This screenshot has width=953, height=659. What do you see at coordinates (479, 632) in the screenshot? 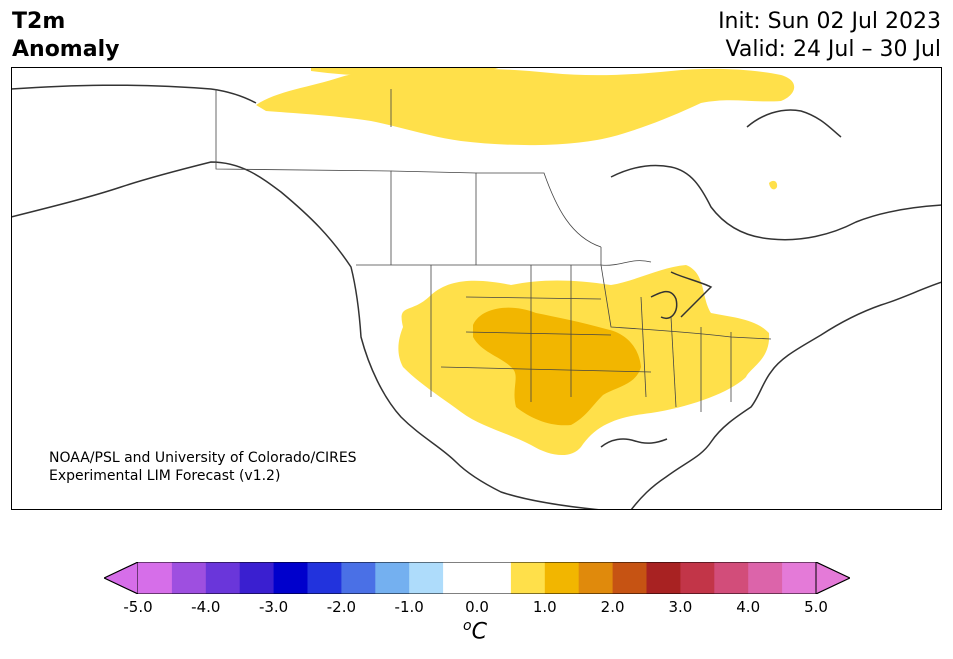
I see `unit-celsius: C` at bounding box center [479, 632].